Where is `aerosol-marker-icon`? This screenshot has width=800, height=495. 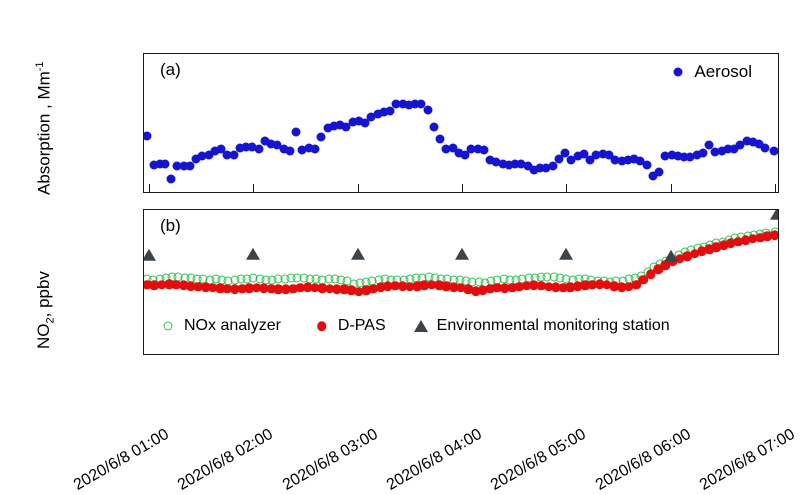 aerosol-marker-icon is located at coordinates (678, 72).